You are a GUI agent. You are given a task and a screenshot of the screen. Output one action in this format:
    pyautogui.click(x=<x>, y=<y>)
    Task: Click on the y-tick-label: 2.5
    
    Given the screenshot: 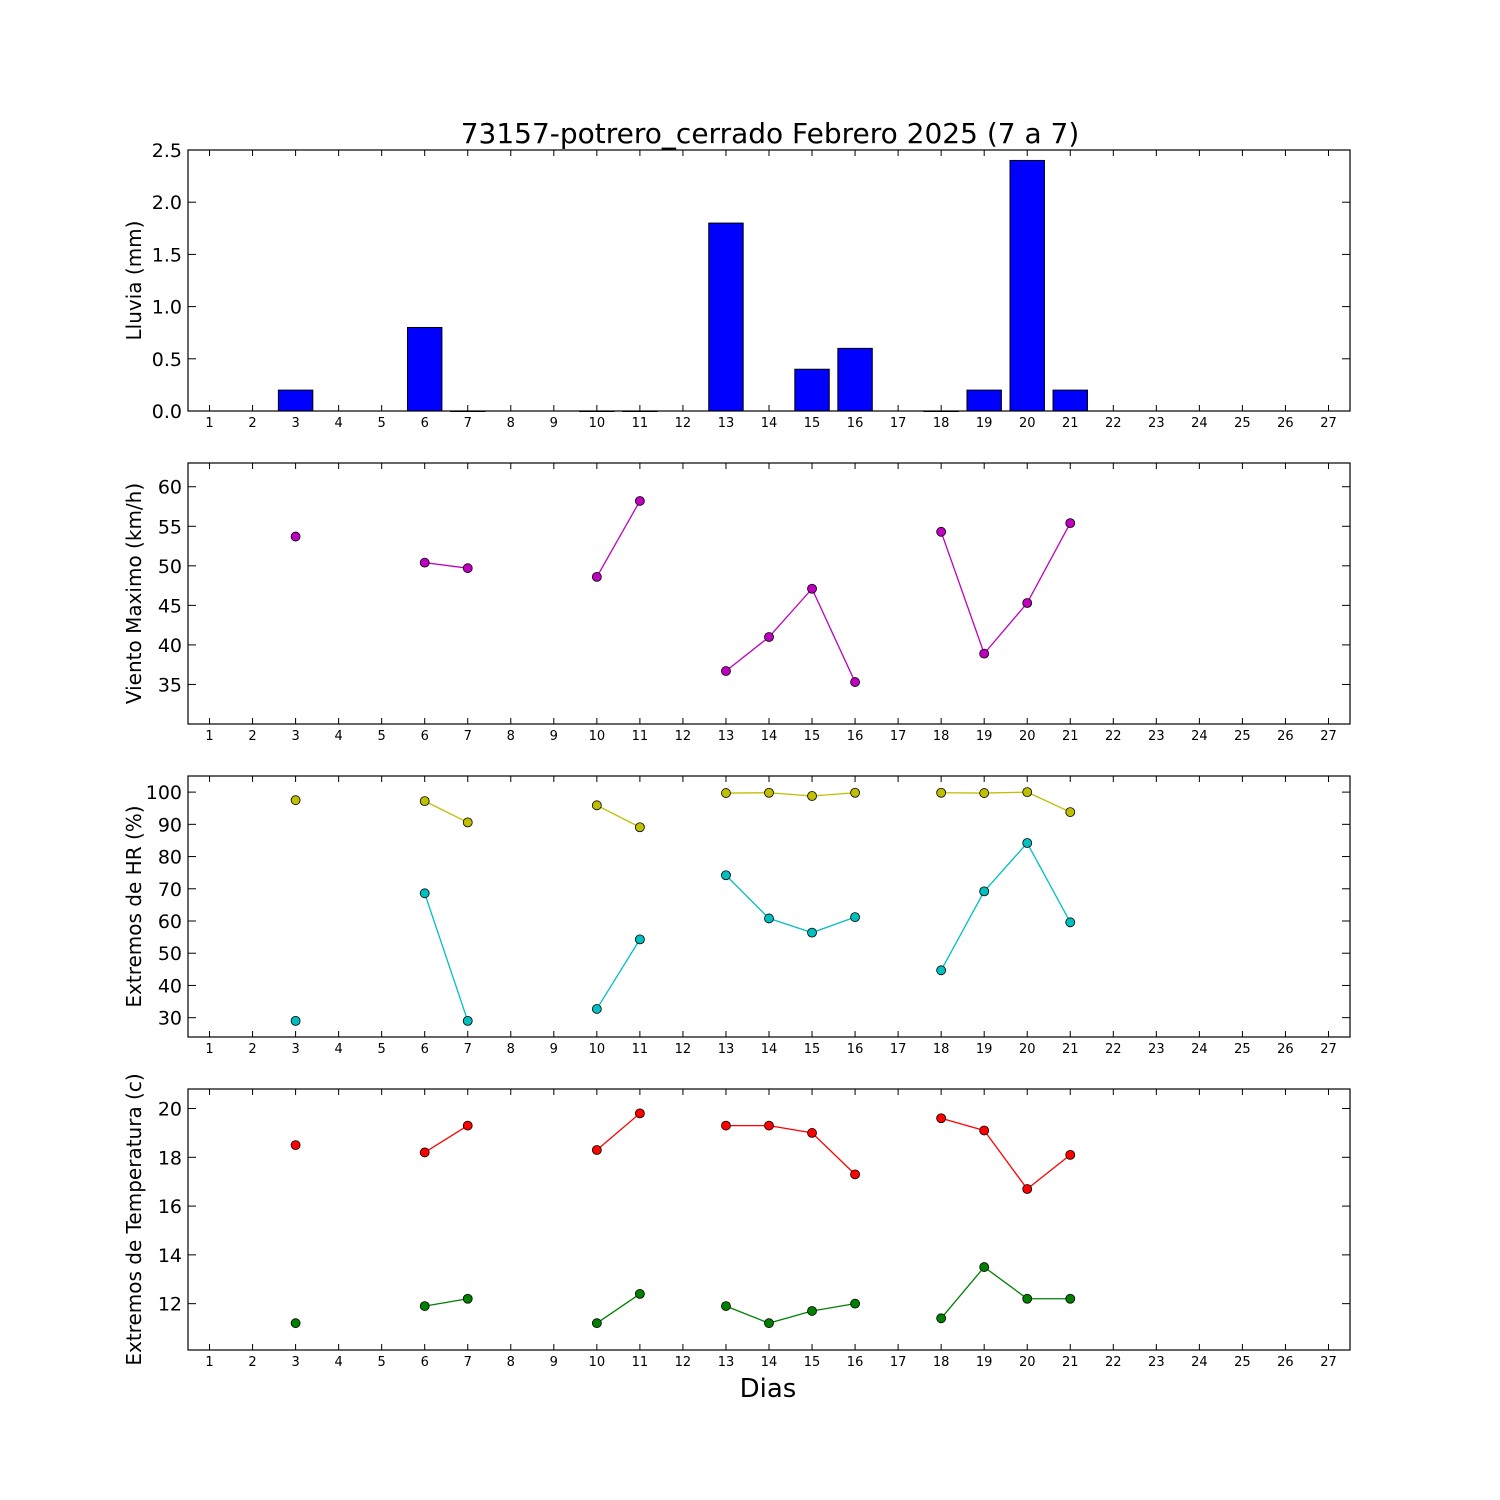 What is the action you would take?
    pyautogui.click(x=167, y=151)
    